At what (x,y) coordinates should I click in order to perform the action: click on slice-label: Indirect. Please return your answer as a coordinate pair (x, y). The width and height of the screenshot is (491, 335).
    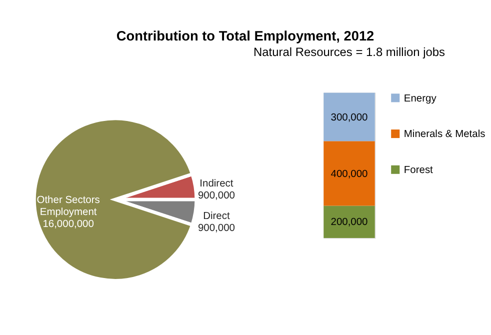
    Looking at the image, I should click on (217, 184).